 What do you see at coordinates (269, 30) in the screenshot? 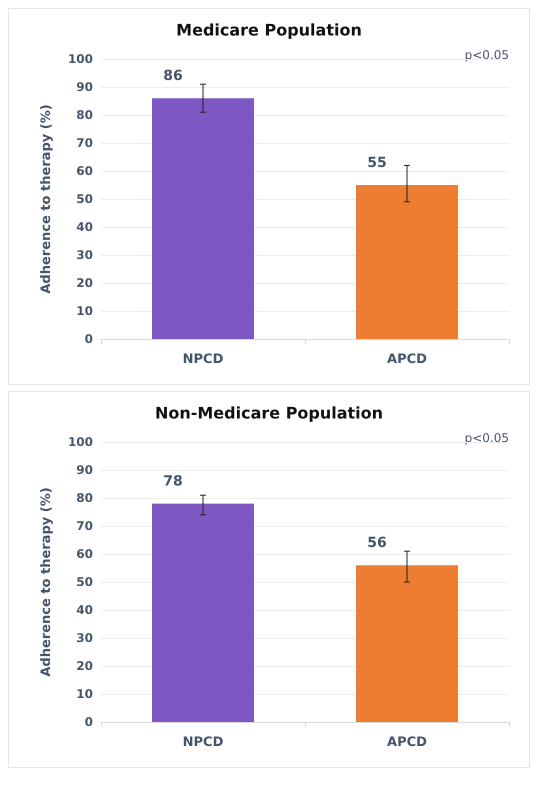
I see `chart-title: Medicare Population` at bounding box center [269, 30].